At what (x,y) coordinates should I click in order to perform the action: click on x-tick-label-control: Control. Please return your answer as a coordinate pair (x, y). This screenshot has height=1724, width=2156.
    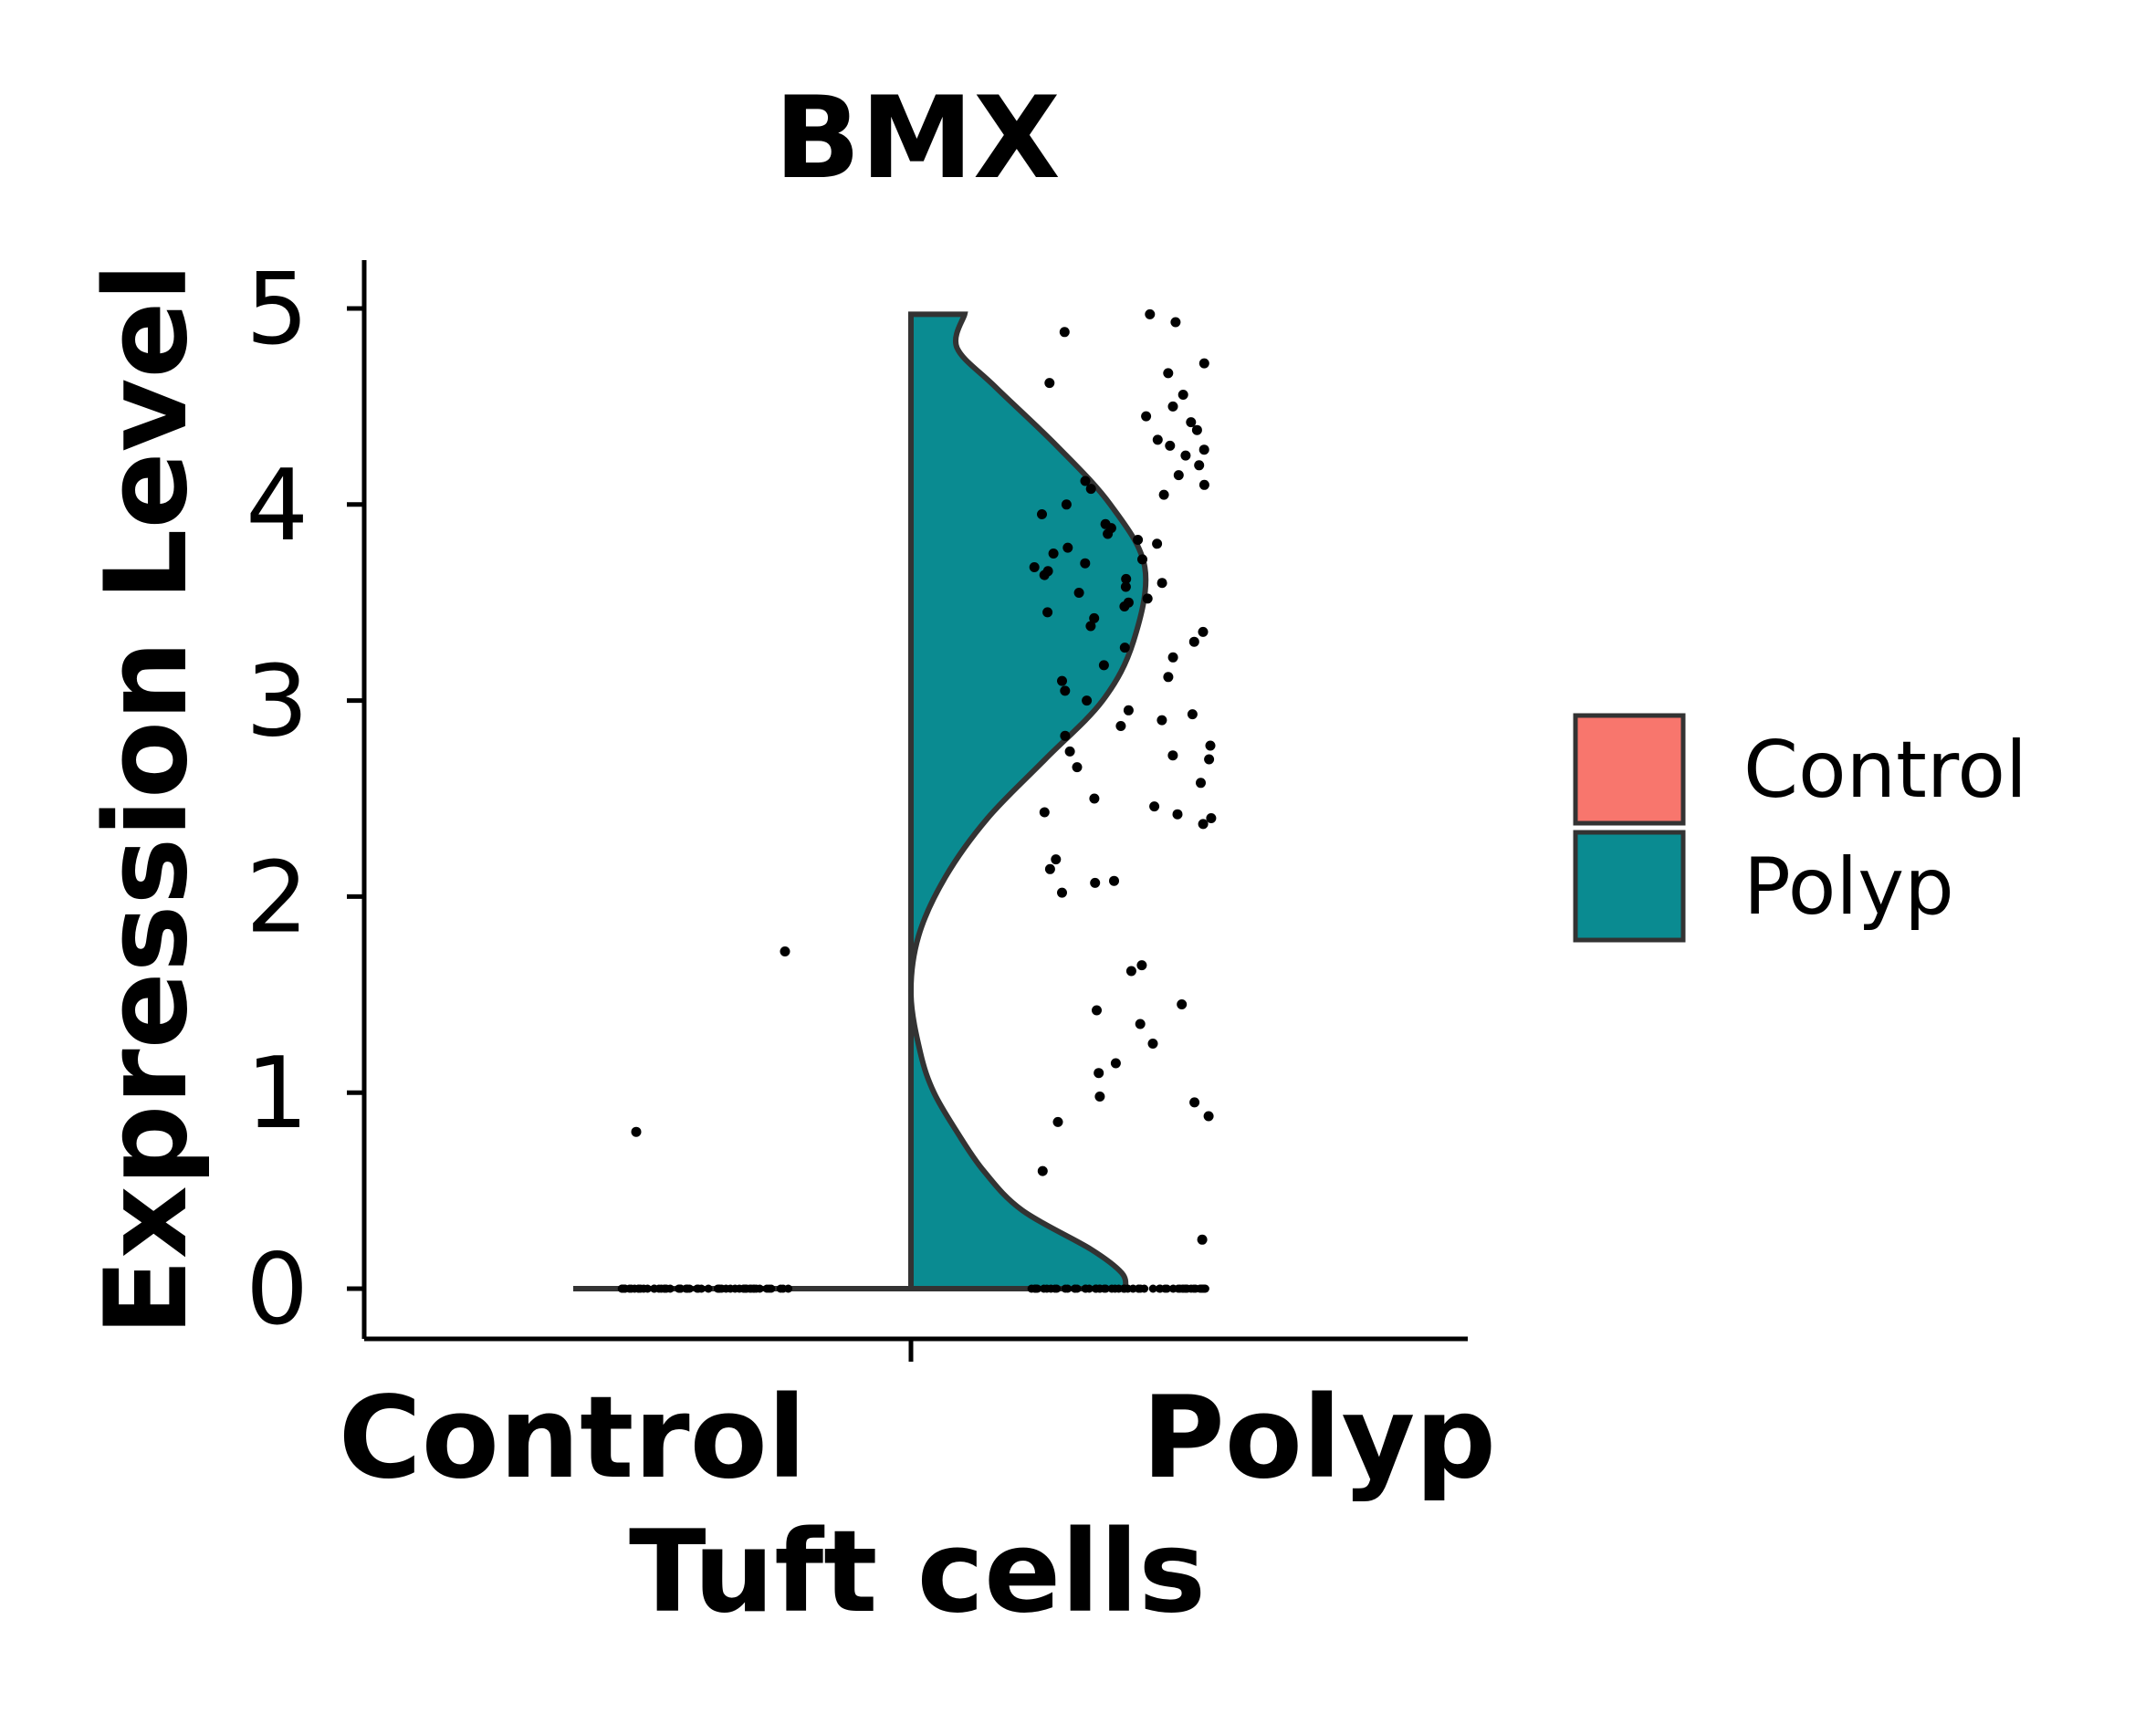
    Looking at the image, I should click on (573, 1438).